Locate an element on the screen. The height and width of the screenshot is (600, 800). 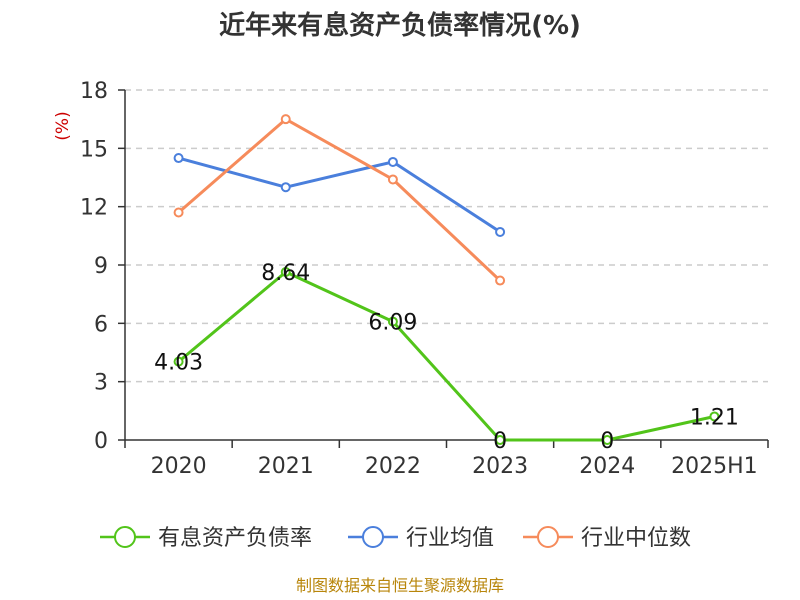
data-label: 6.09 is located at coordinates (392, 323).